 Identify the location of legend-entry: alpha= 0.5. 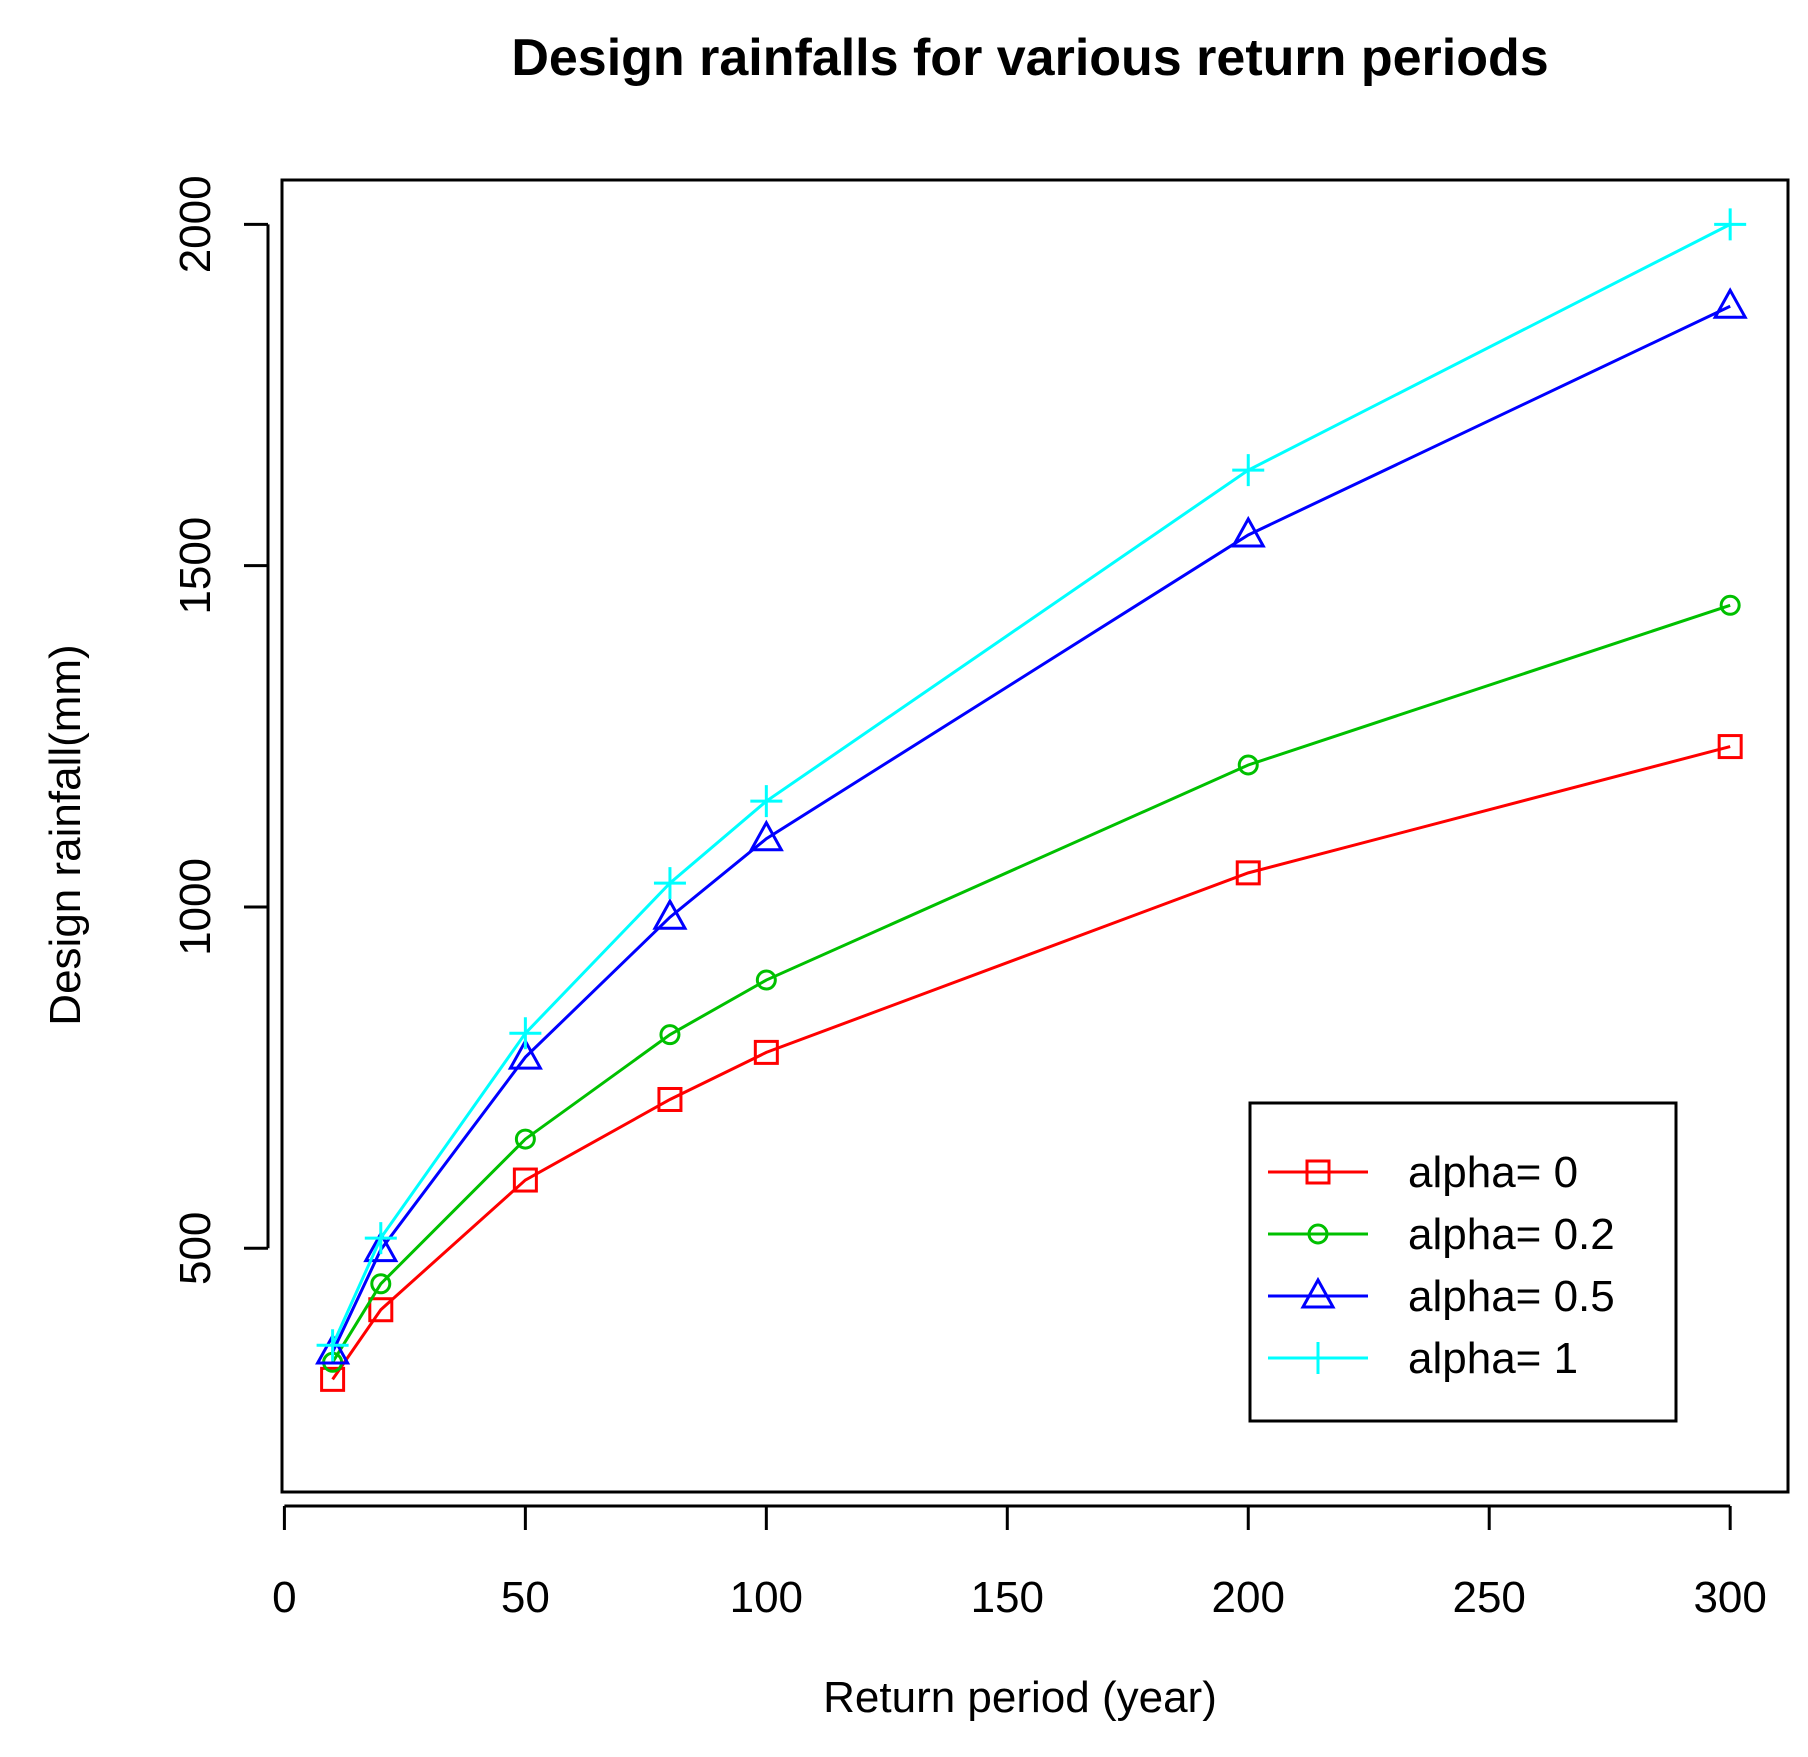
(1441, 1296).